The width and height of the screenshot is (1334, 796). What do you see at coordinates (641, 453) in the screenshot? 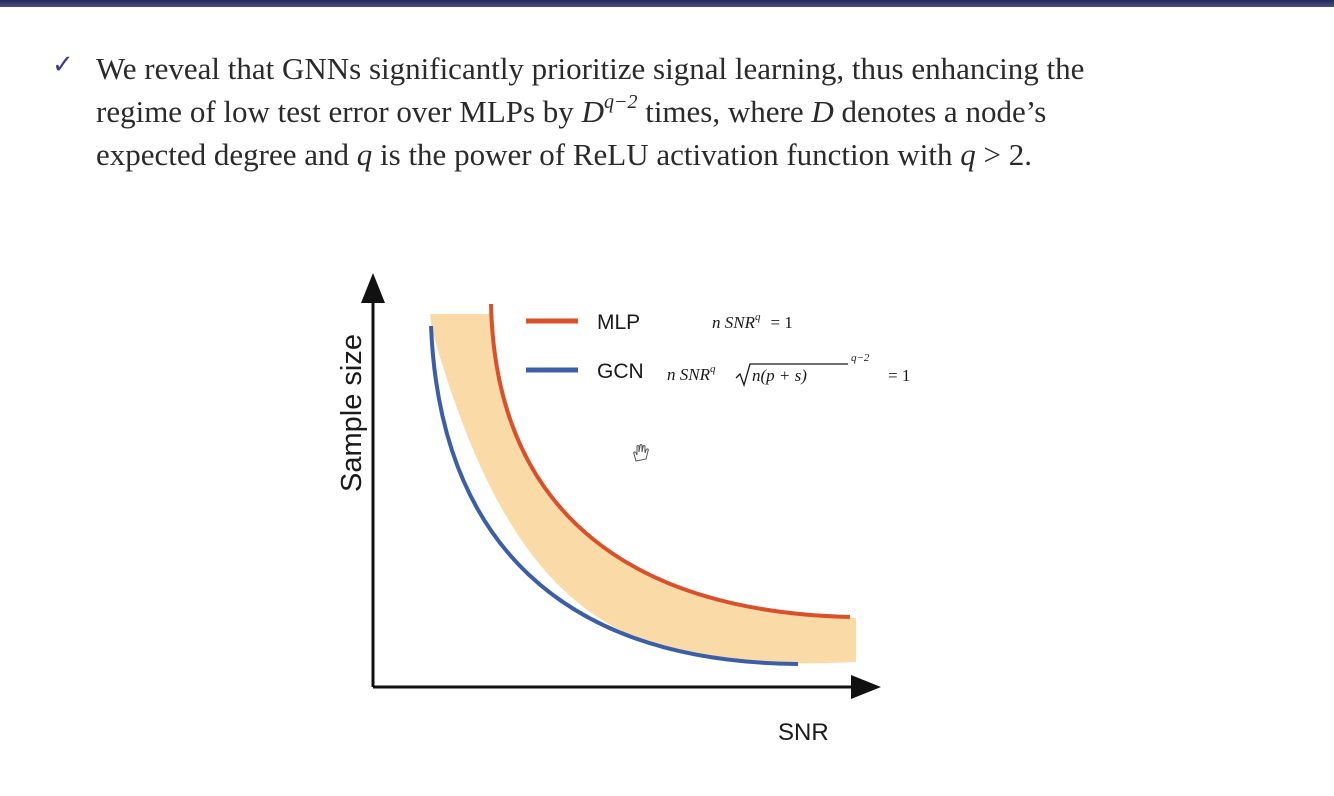
I see `hand-cursor-icon` at bounding box center [641, 453].